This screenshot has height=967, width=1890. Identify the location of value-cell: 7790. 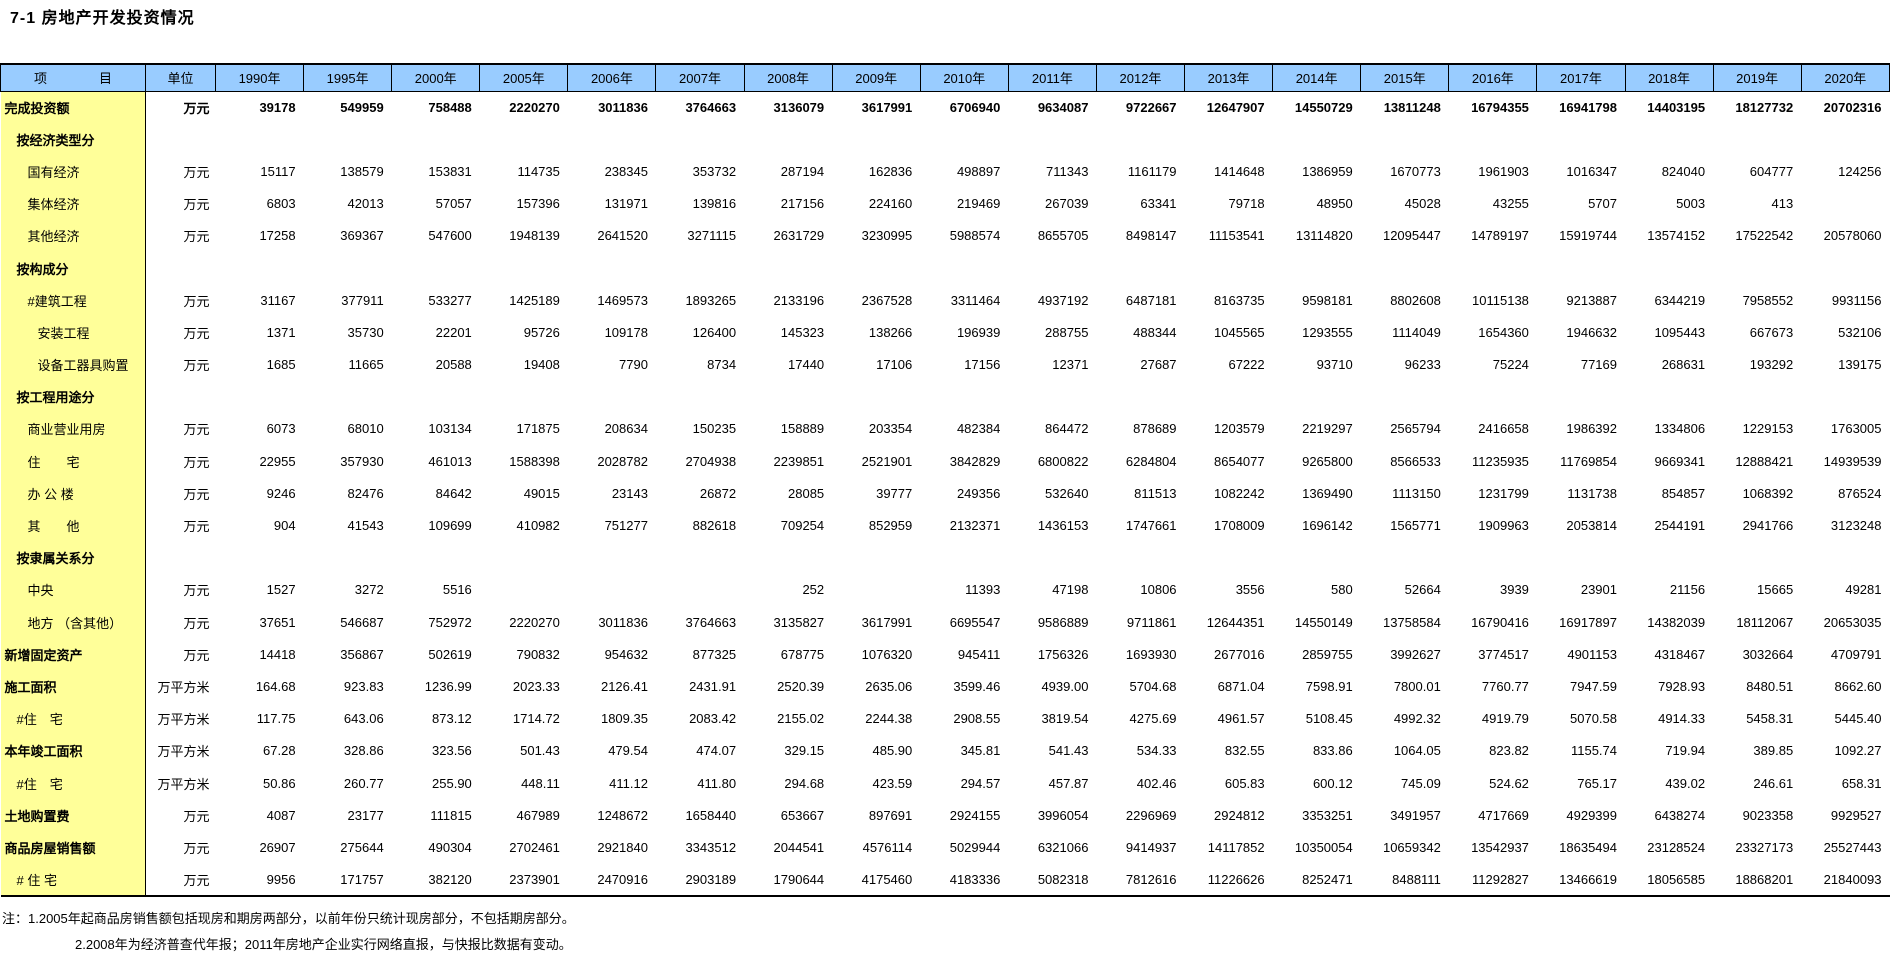
(633, 365).